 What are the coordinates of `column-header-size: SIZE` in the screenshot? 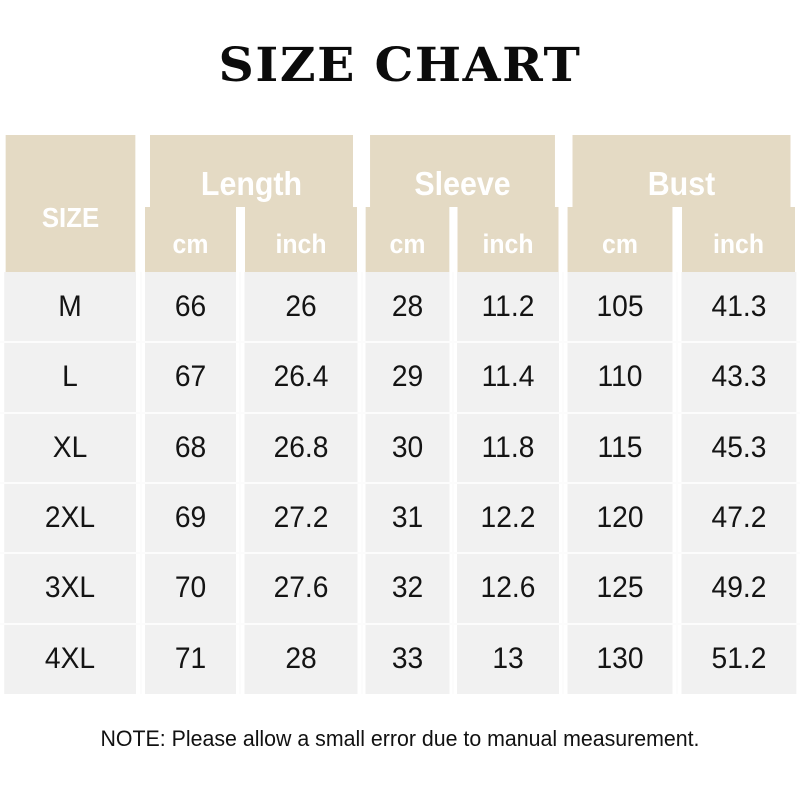 It's located at (70, 203).